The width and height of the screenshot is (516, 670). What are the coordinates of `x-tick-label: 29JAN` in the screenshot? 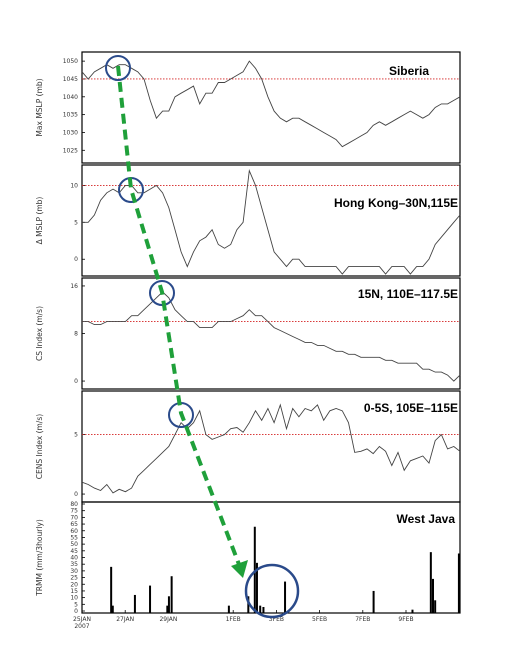 It's located at (168, 619).